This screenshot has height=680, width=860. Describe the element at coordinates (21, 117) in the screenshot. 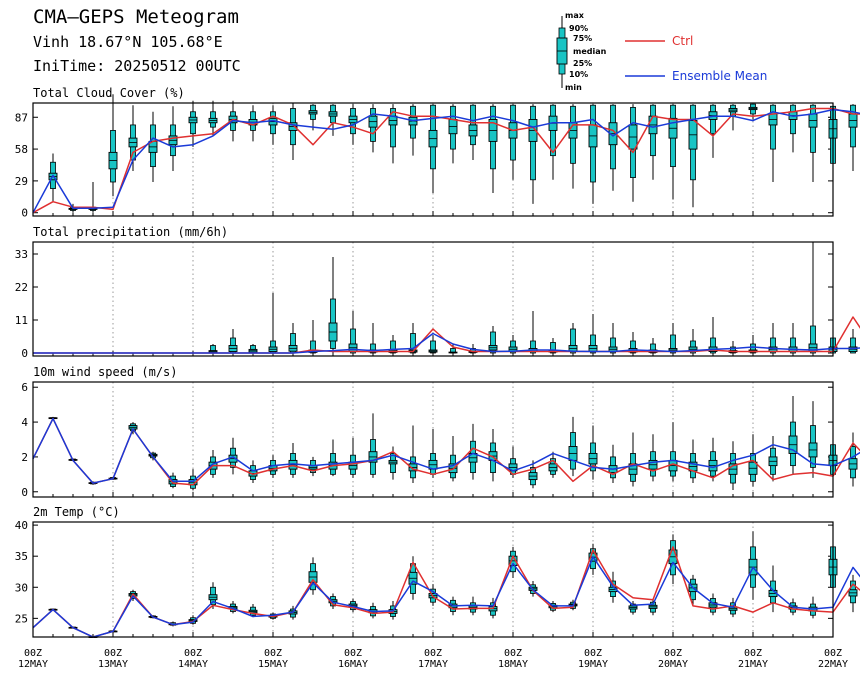

I see `y-tick-label: 87` at that location.